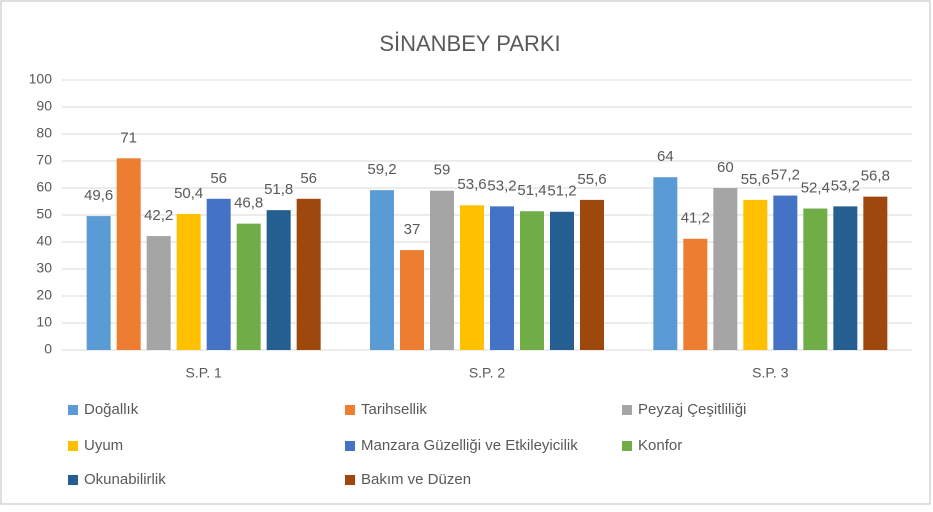  I want to click on legend-label: Tarihsellik, so click(394, 409).